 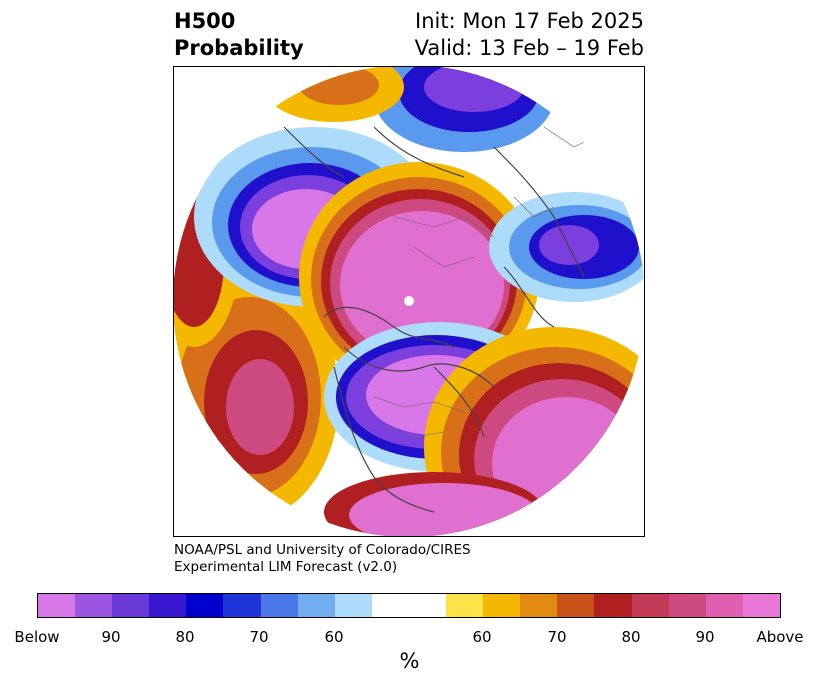 I want to click on colorbar, so click(x=409, y=605).